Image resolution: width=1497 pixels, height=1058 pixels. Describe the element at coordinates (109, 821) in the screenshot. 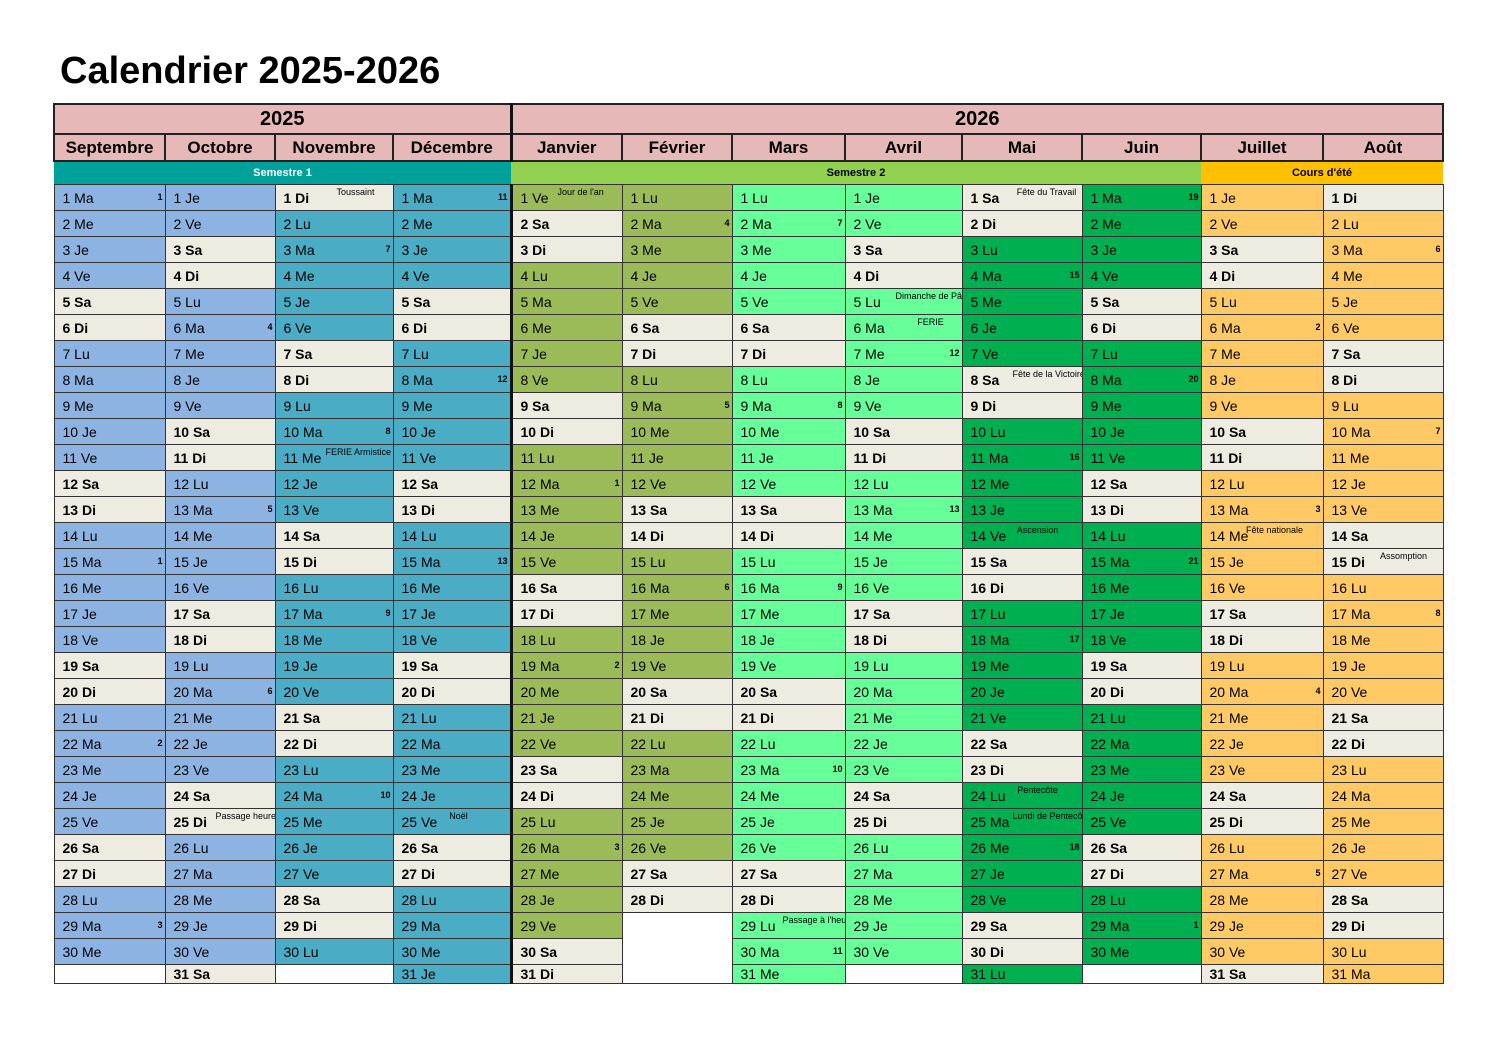

I see `day-cell: 25 Ve` at that location.